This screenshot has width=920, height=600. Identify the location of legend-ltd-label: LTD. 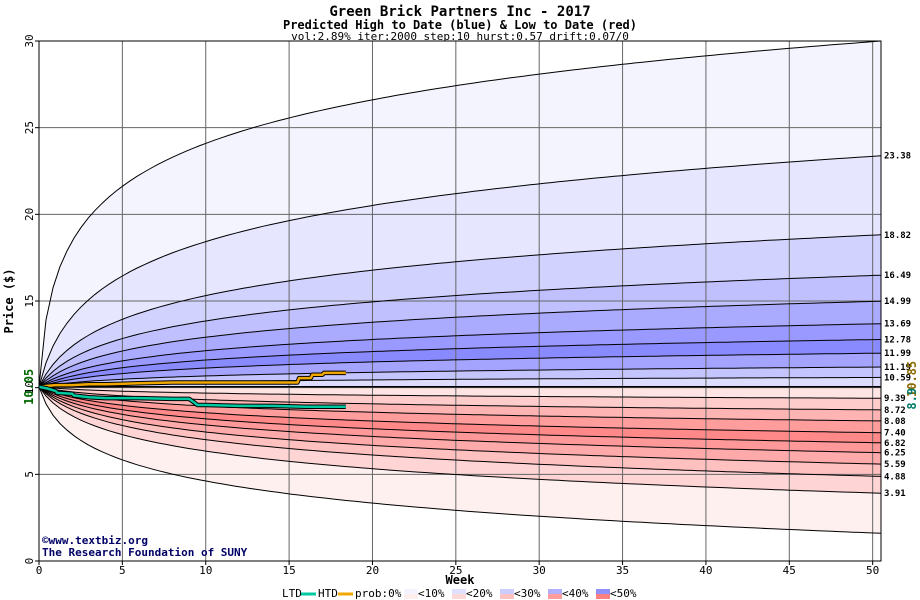
(292, 593).